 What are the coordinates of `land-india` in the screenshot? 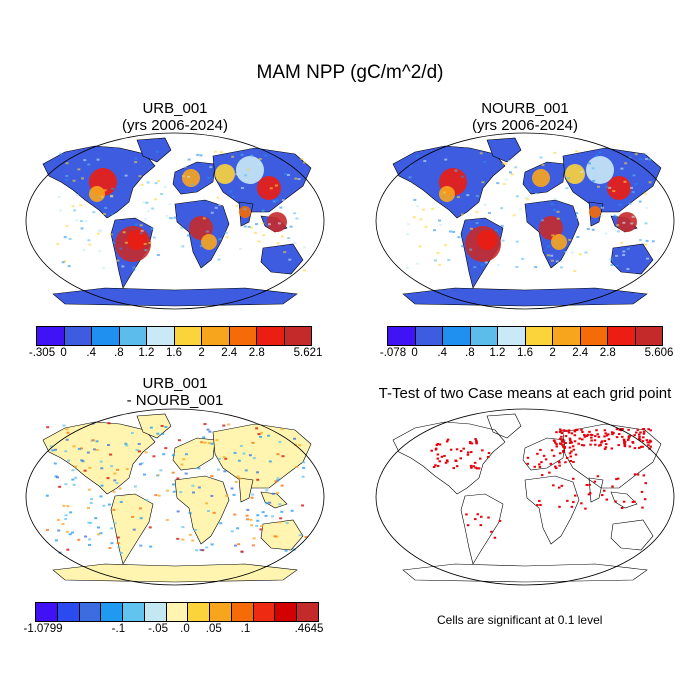 It's located at (246, 490).